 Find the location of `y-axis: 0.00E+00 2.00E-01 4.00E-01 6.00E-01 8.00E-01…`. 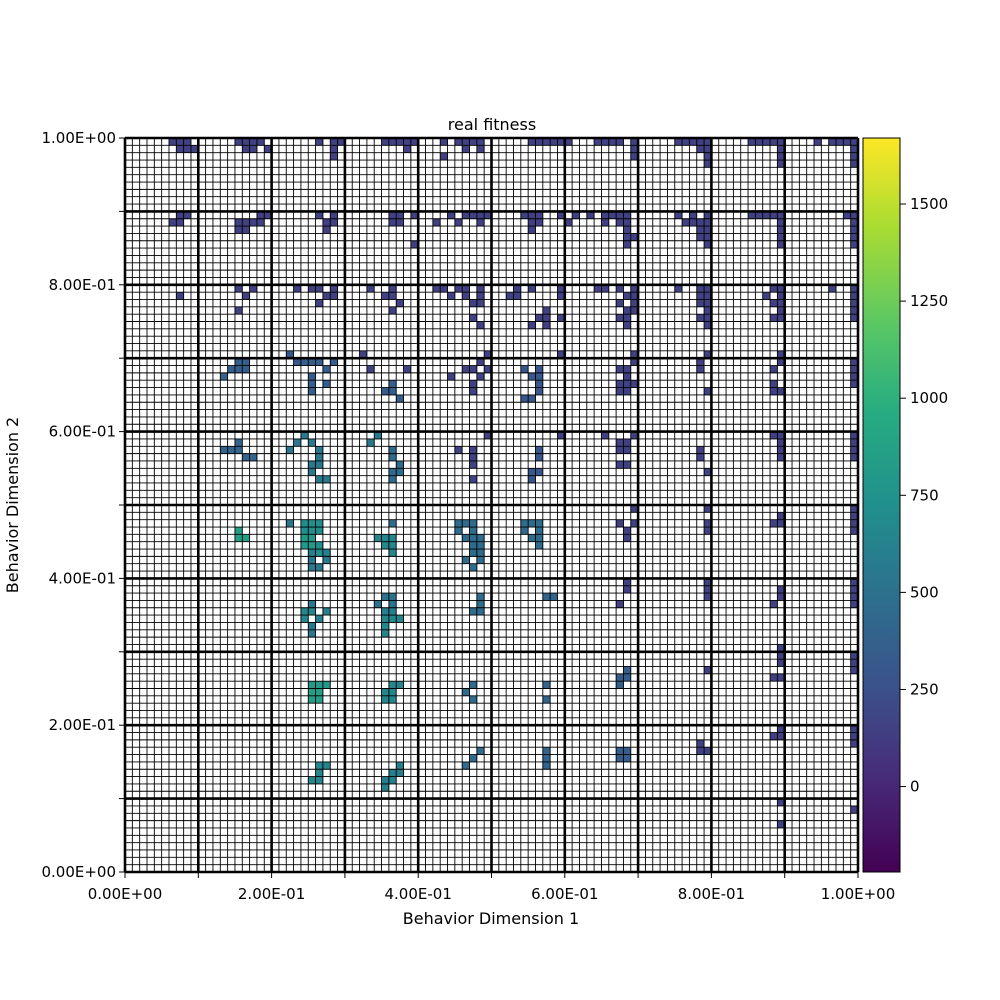

y-axis: 0.00E+00 2.00E-01 4.00E-01 6.00E-01 8.00E-01… is located at coordinates (83, 505).